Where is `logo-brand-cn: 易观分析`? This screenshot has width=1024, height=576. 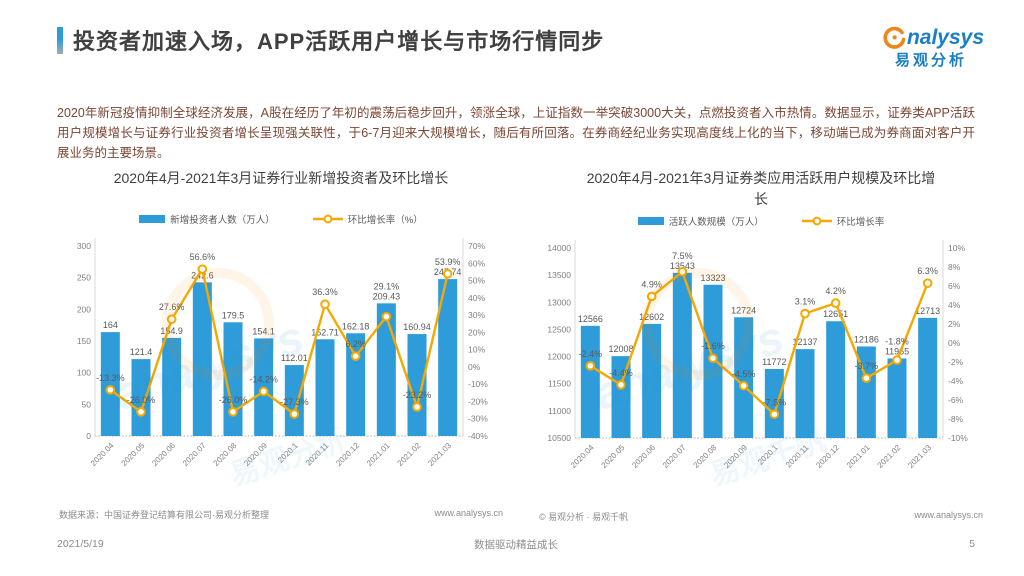
logo-brand-cn: 易观分析 is located at coordinates (930, 60).